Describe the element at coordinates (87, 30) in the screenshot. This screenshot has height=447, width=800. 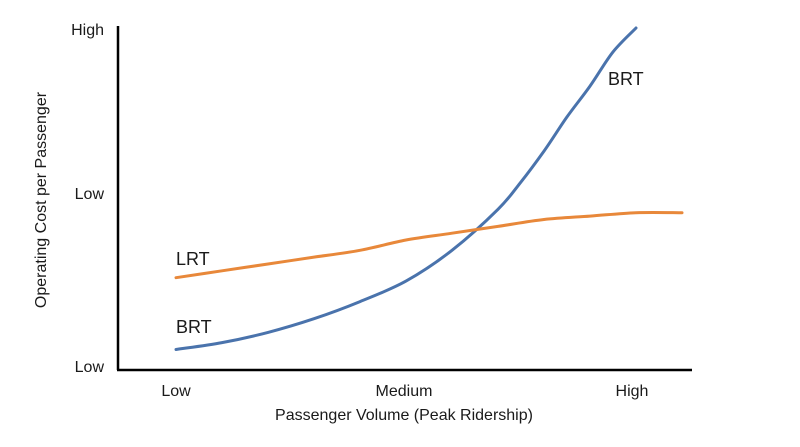
I see `y-tick-label: High` at that location.